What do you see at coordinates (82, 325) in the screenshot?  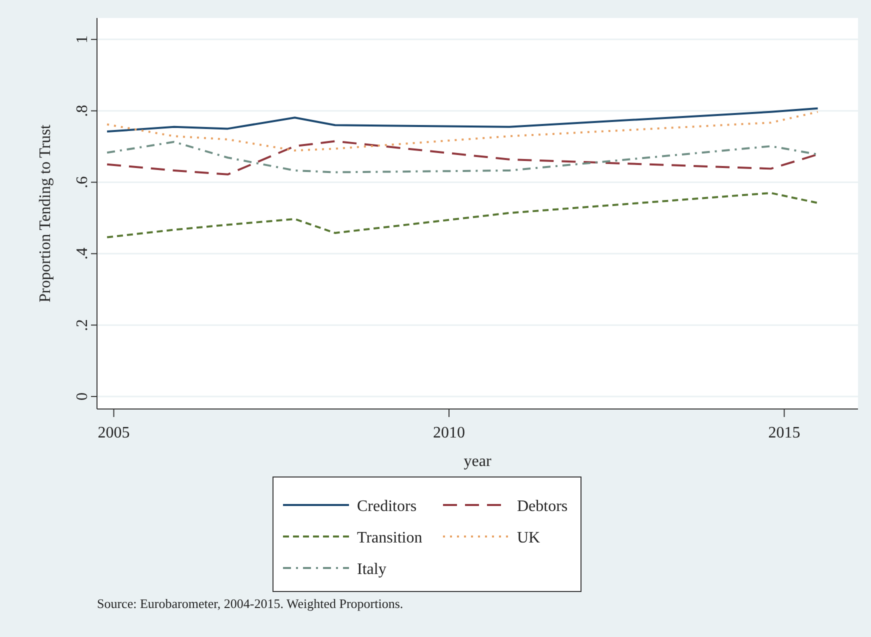 I see `y-tick-label: .2` at bounding box center [82, 325].